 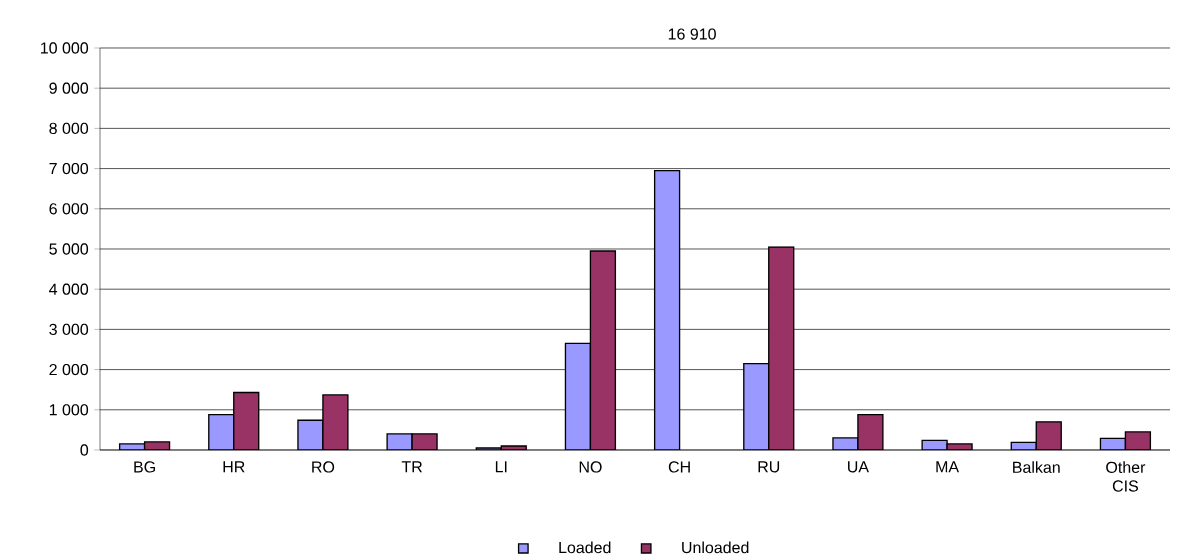 What do you see at coordinates (69, 369) in the screenshot?
I see `y-tick-label: 2 000` at bounding box center [69, 369].